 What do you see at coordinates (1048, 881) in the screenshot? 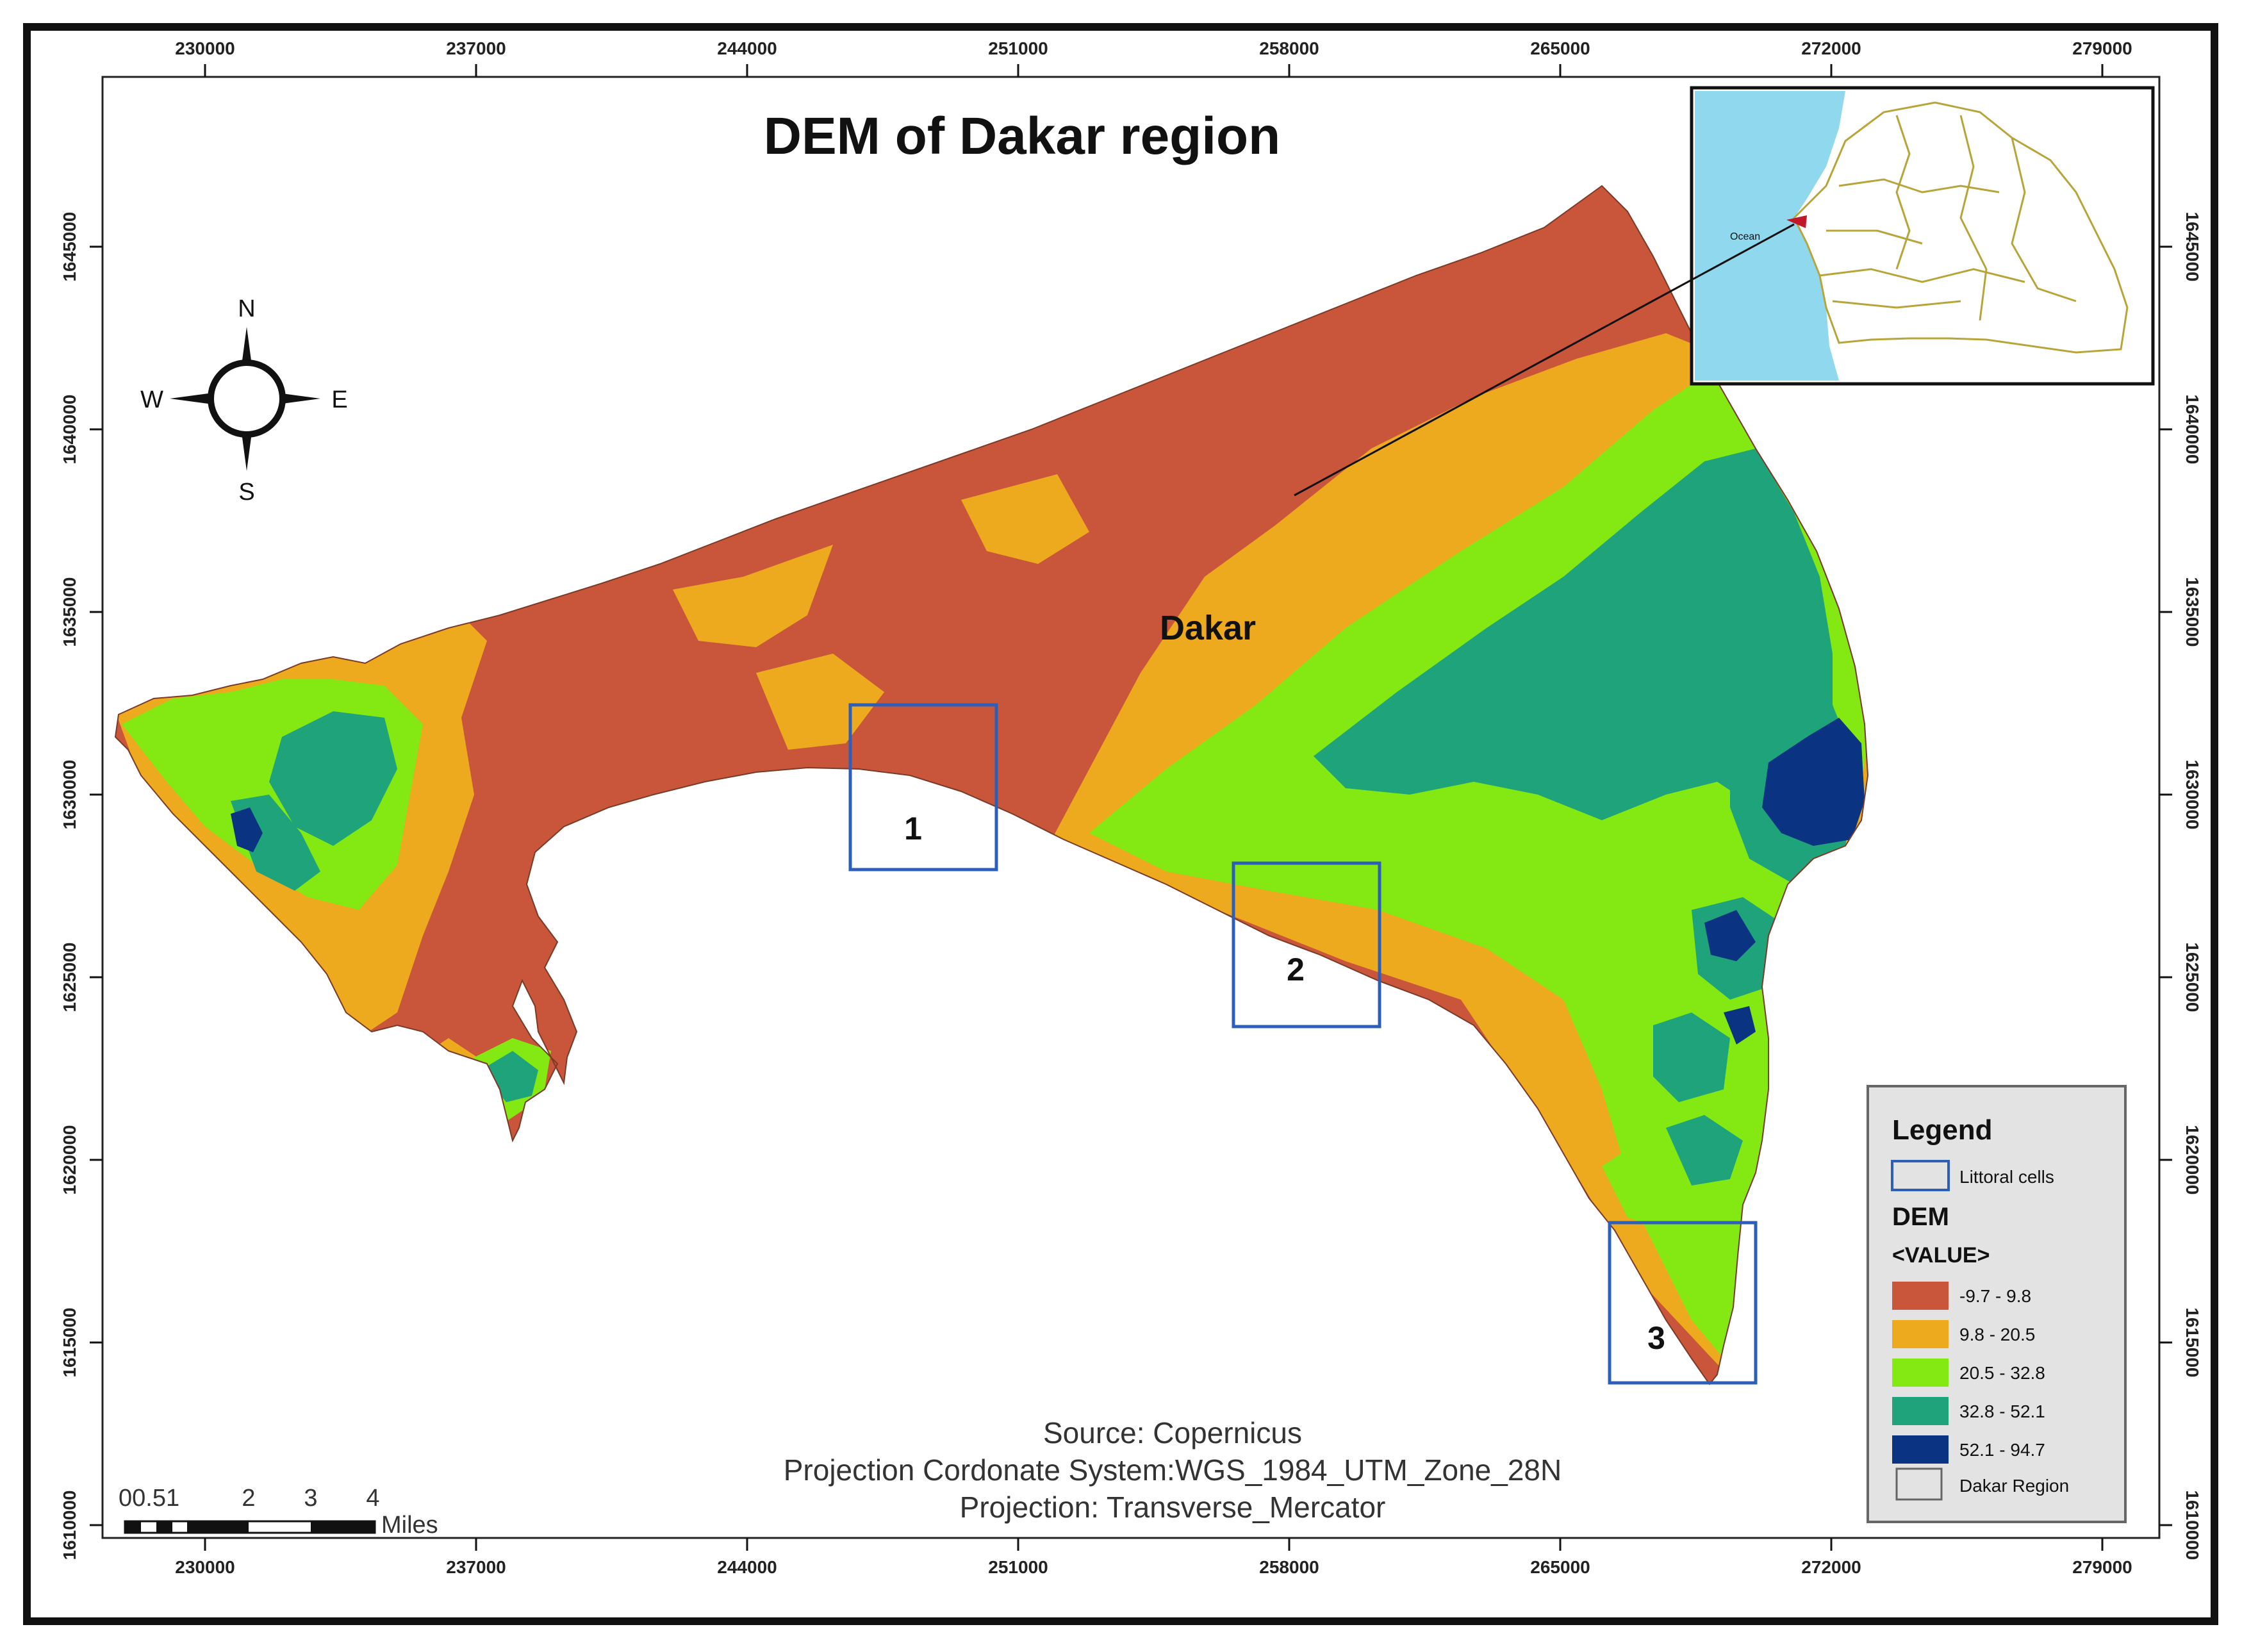
I see `dem-class-5-area` at bounding box center [1048, 881].